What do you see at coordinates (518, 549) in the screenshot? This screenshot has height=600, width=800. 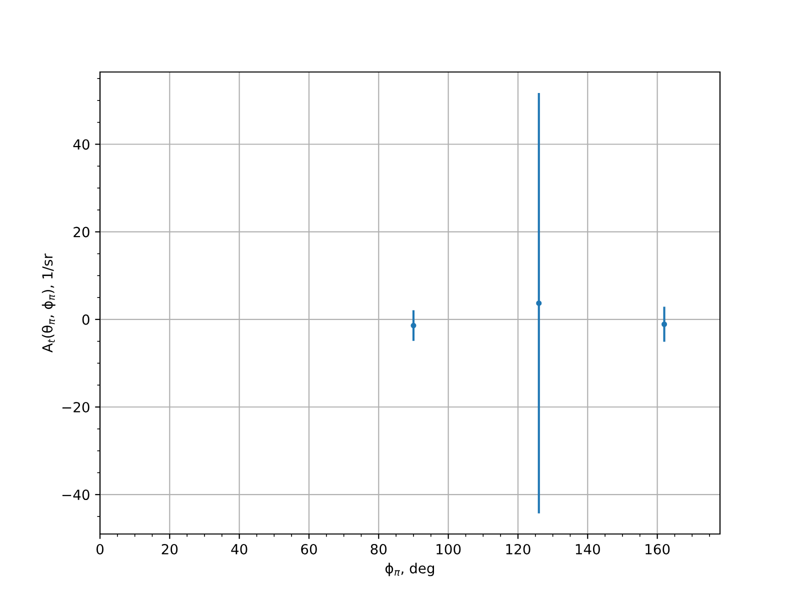 I see `x-tick-label: 120` at bounding box center [518, 549].